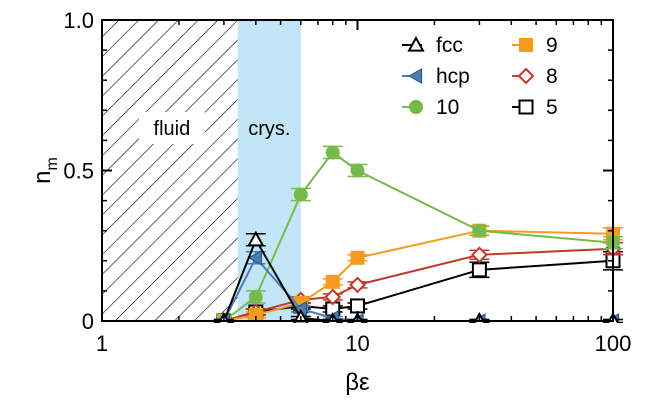  I want to click on x-tick-label: 100, so click(613, 343).